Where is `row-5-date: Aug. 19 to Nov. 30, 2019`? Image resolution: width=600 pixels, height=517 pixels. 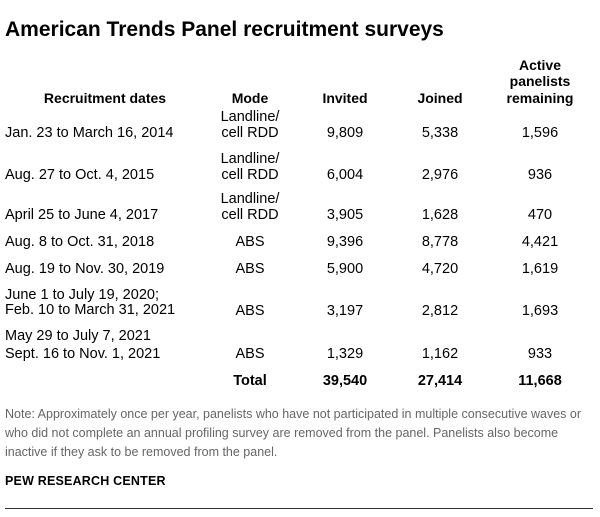 row-5-date: Aug. 19 to Nov. 30, 2019 is located at coordinates (85, 269).